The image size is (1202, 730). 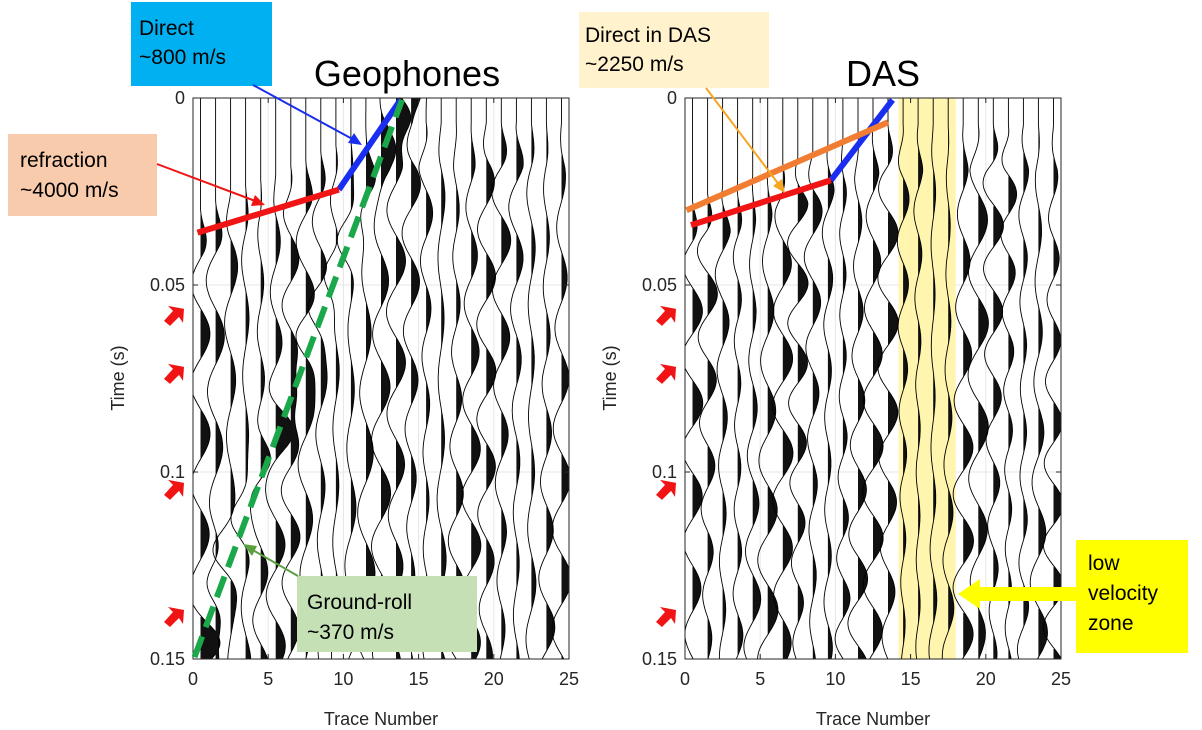 I want to click on geophones-pick-refraction, so click(x=268, y=211).